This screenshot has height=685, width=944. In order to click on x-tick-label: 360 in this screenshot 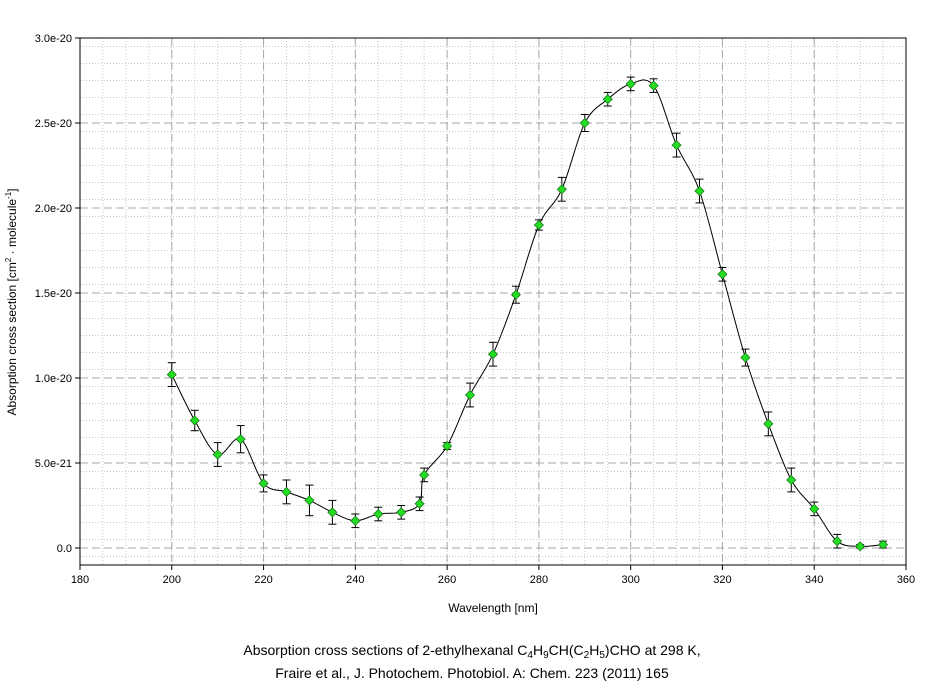, I will do `click(906, 580)`.